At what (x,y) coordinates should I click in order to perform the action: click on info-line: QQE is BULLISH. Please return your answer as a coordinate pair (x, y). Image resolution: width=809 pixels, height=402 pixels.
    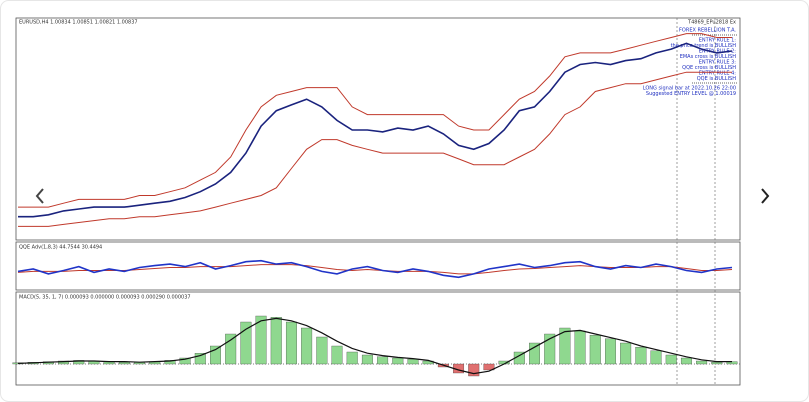
    Looking at the image, I should click on (717, 79).